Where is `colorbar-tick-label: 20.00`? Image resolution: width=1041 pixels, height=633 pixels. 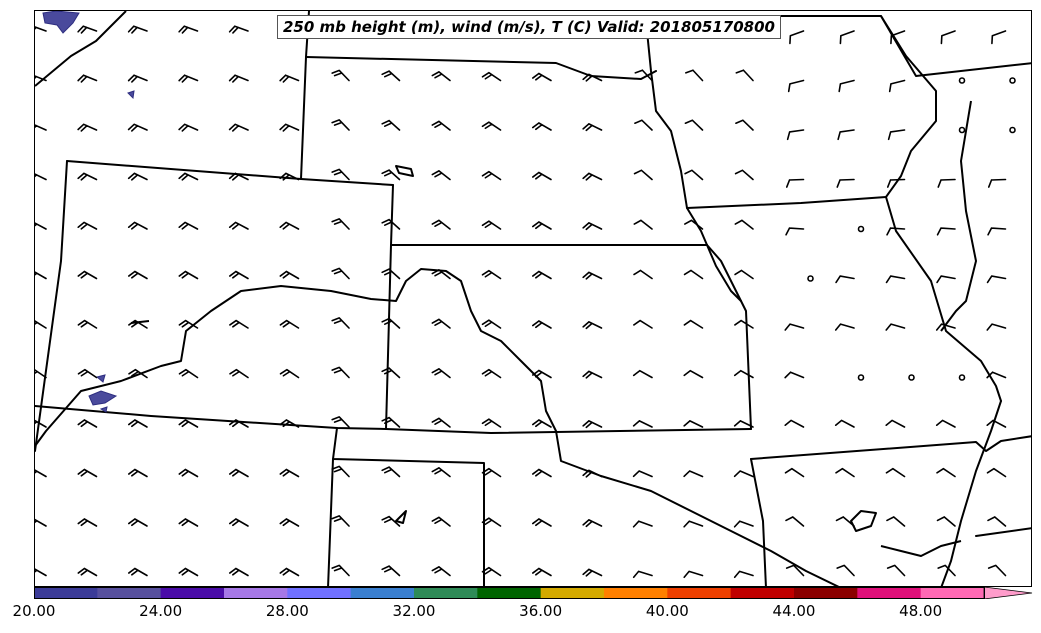
colorbar-tick-label: 20.00 is located at coordinates (34, 611).